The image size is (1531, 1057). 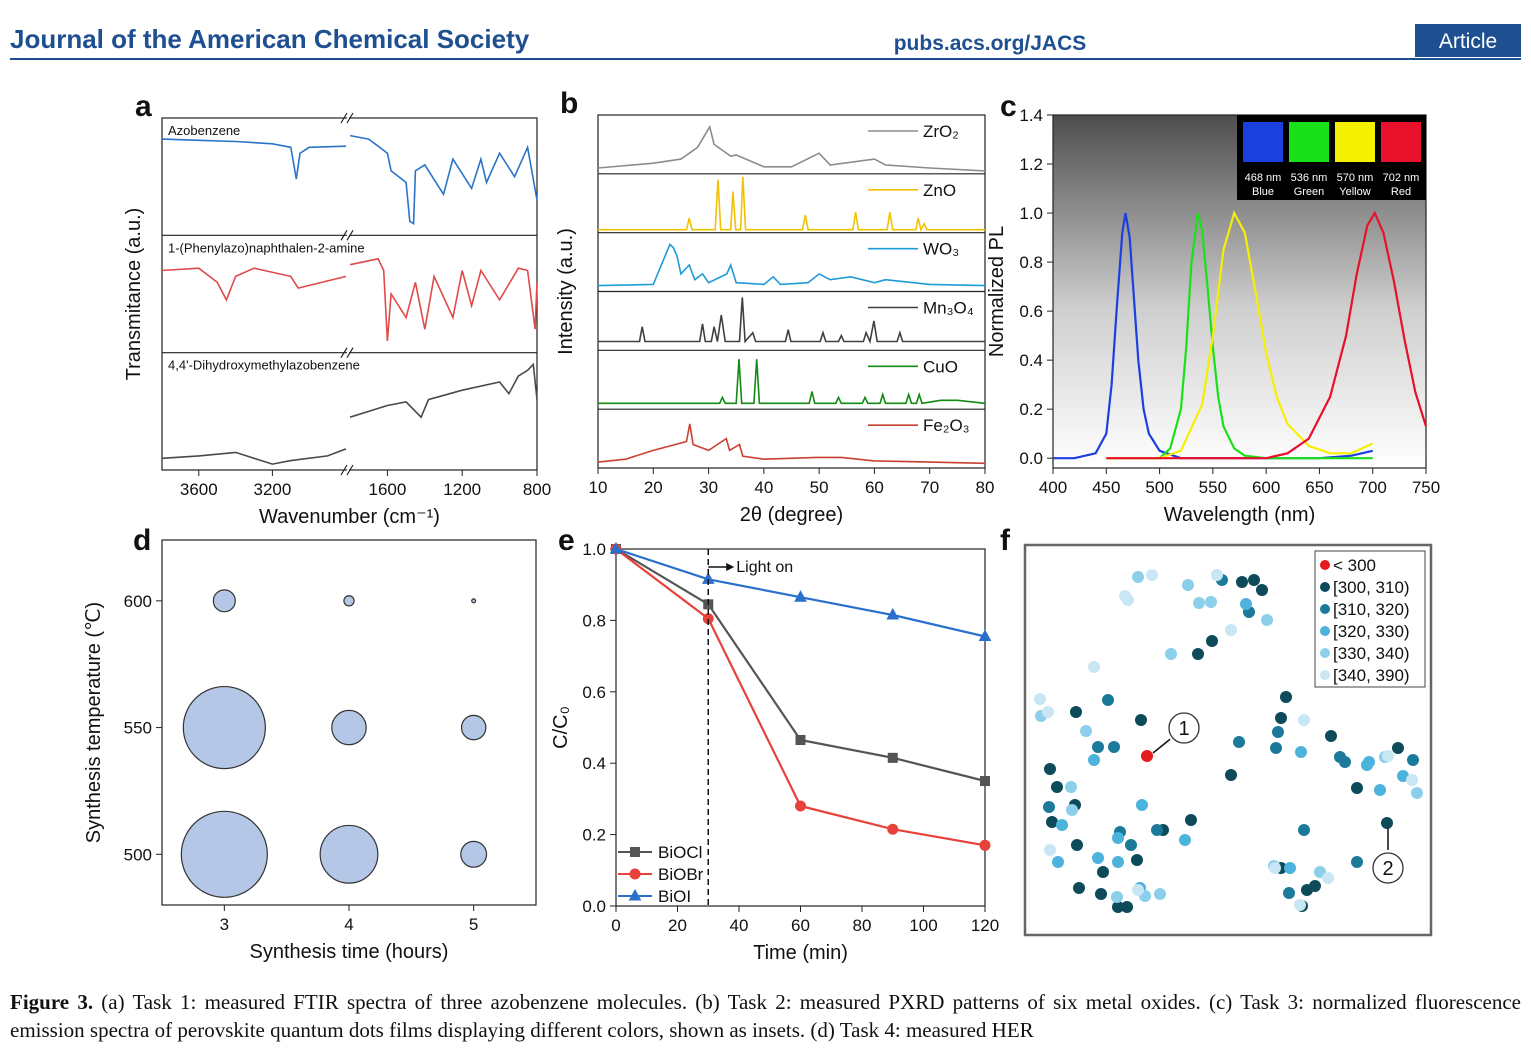 I want to click on panel-label: c, so click(x=1008, y=106).